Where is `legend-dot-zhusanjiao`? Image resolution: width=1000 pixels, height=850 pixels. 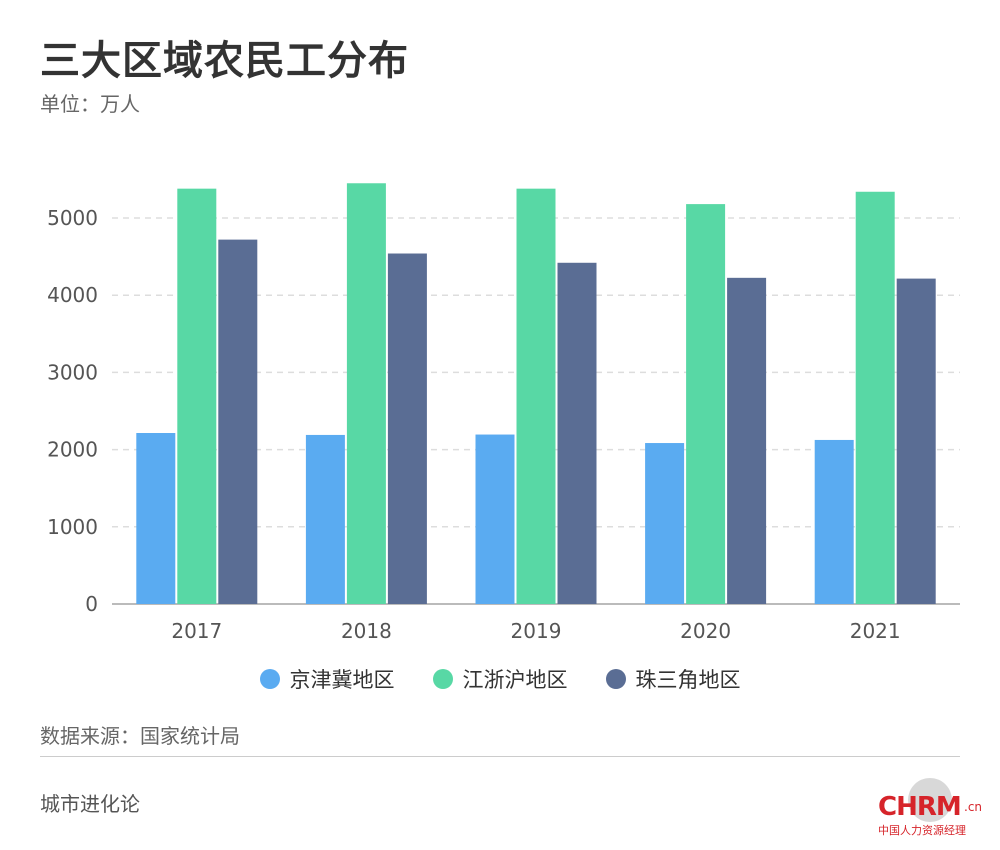 legend-dot-zhusanjiao is located at coordinates (615, 679).